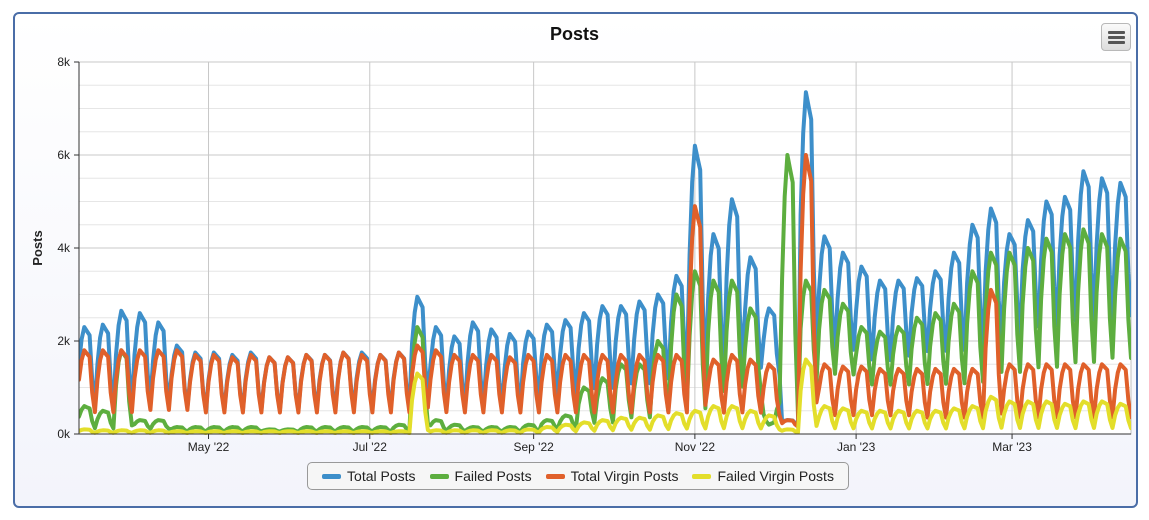  I want to click on legend-label: Total Posts, so click(381, 476).